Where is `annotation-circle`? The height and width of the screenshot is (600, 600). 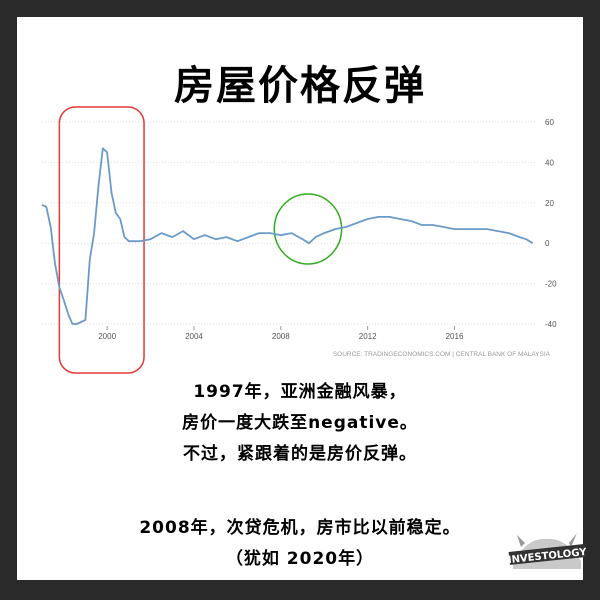
annotation-circle is located at coordinates (308, 229).